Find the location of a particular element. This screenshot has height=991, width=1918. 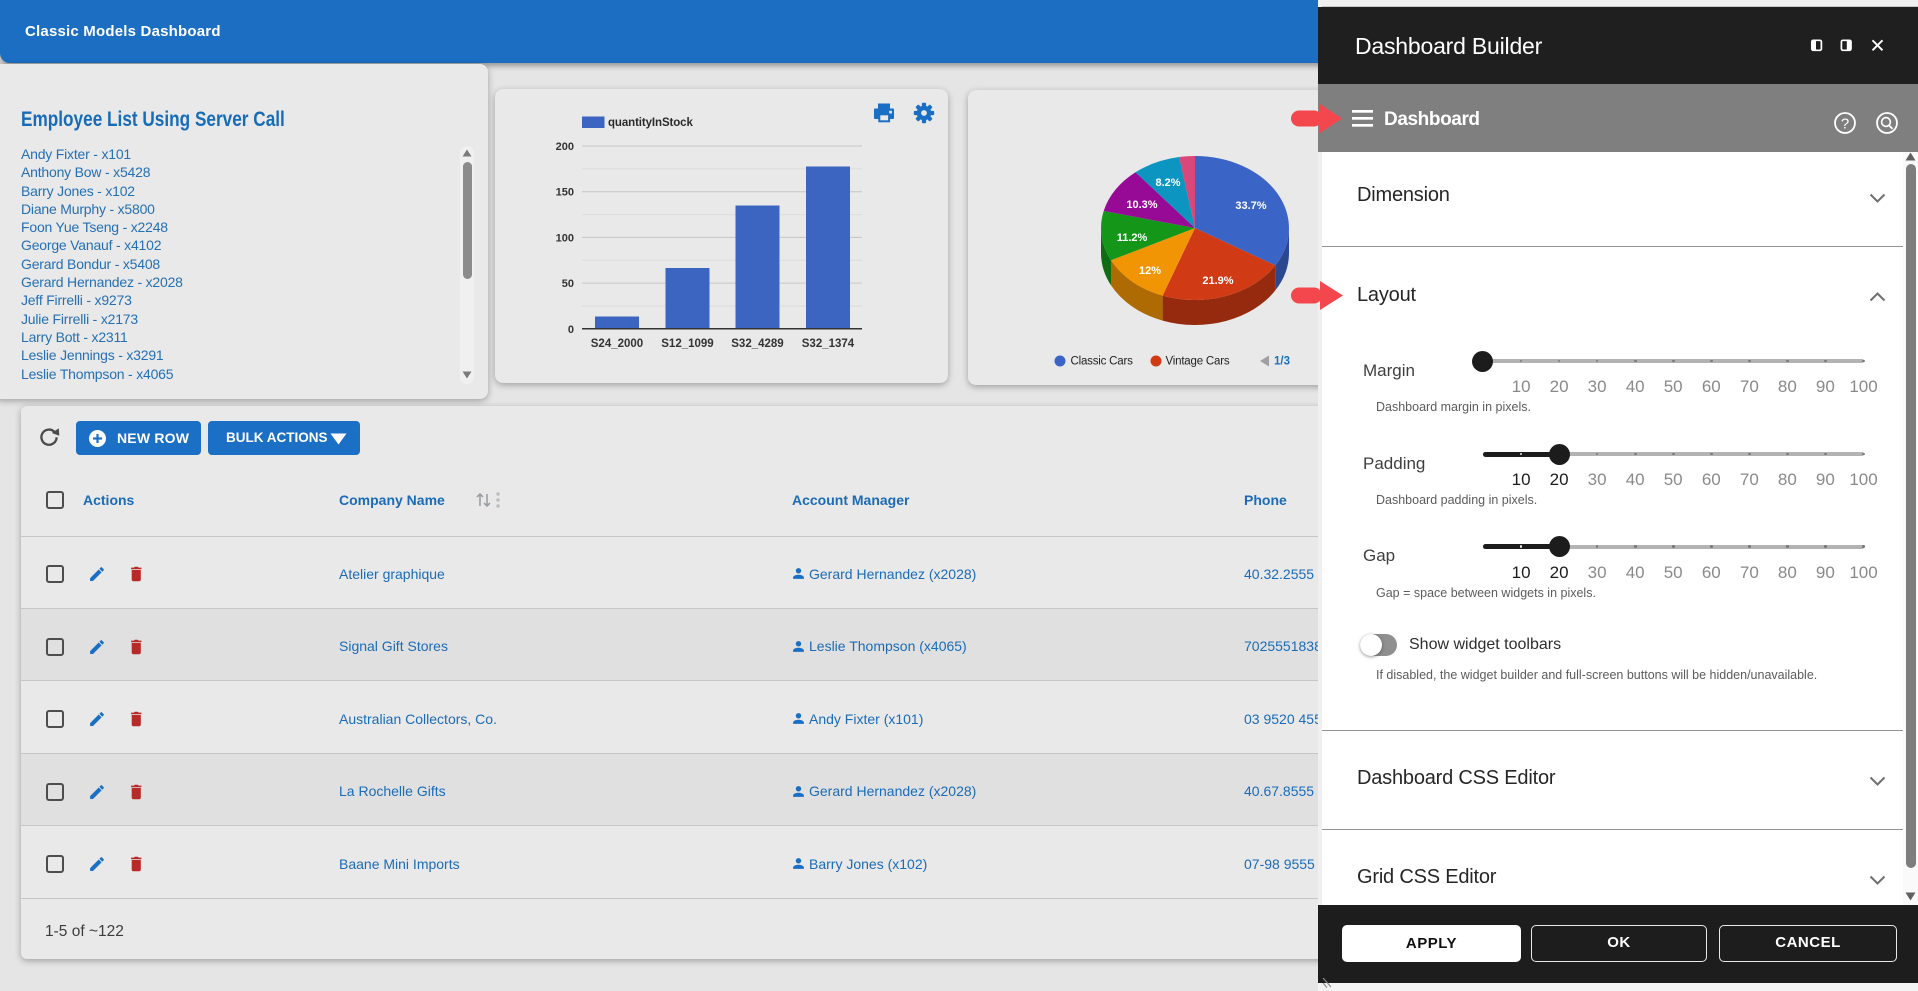

svg-text: 100 is located at coordinates (565, 238).